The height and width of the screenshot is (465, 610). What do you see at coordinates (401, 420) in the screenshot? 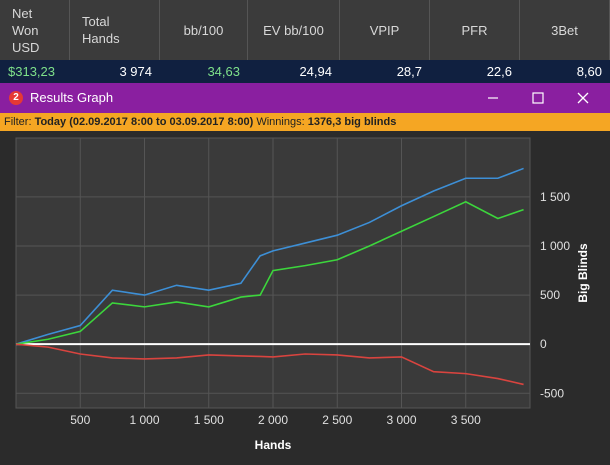
I see `x-tick-label: 3 000` at bounding box center [401, 420].